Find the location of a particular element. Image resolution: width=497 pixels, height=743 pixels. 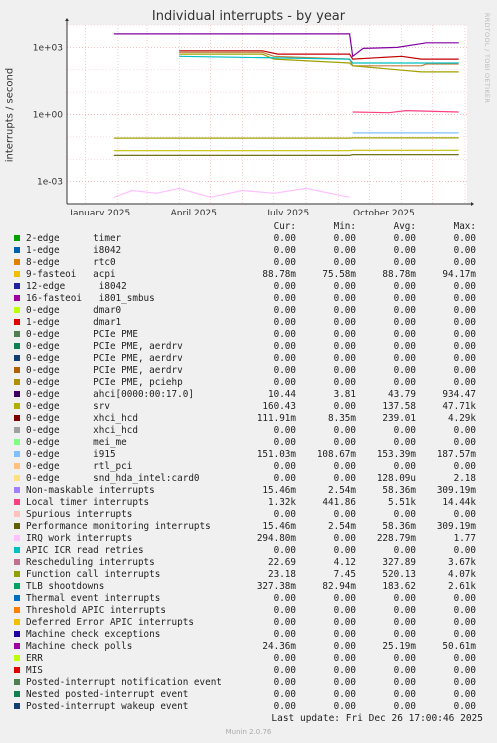

legend-row: Spurious interrupts 0.00 0.00 0.00 0.00 is located at coordinates (248, 515).